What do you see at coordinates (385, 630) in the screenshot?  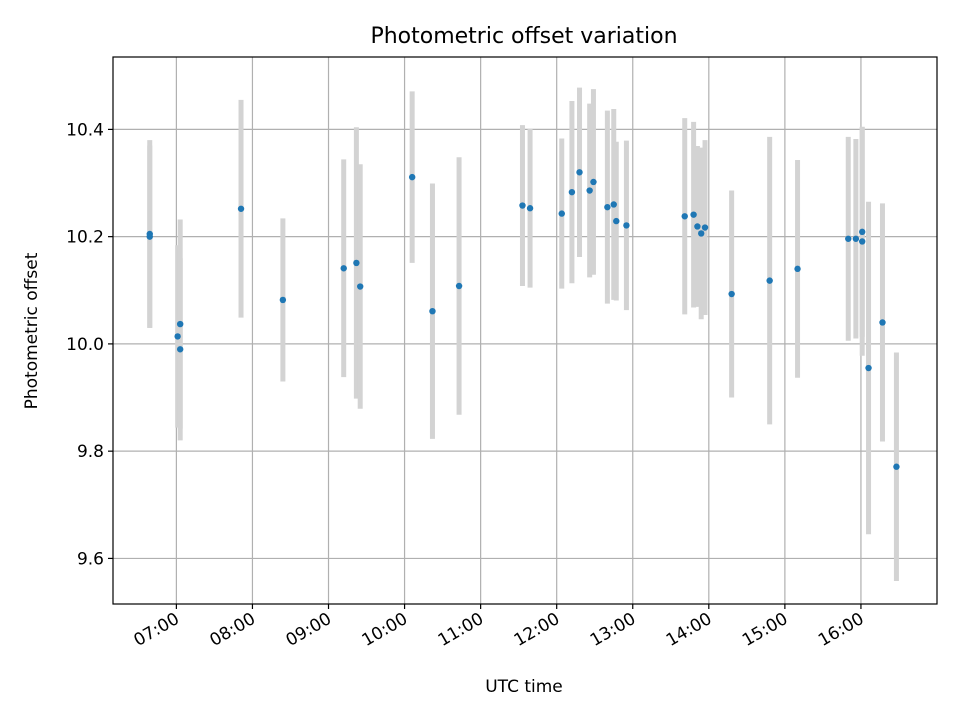 I see `x-tick-label: 10:00` at bounding box center [385, 630].